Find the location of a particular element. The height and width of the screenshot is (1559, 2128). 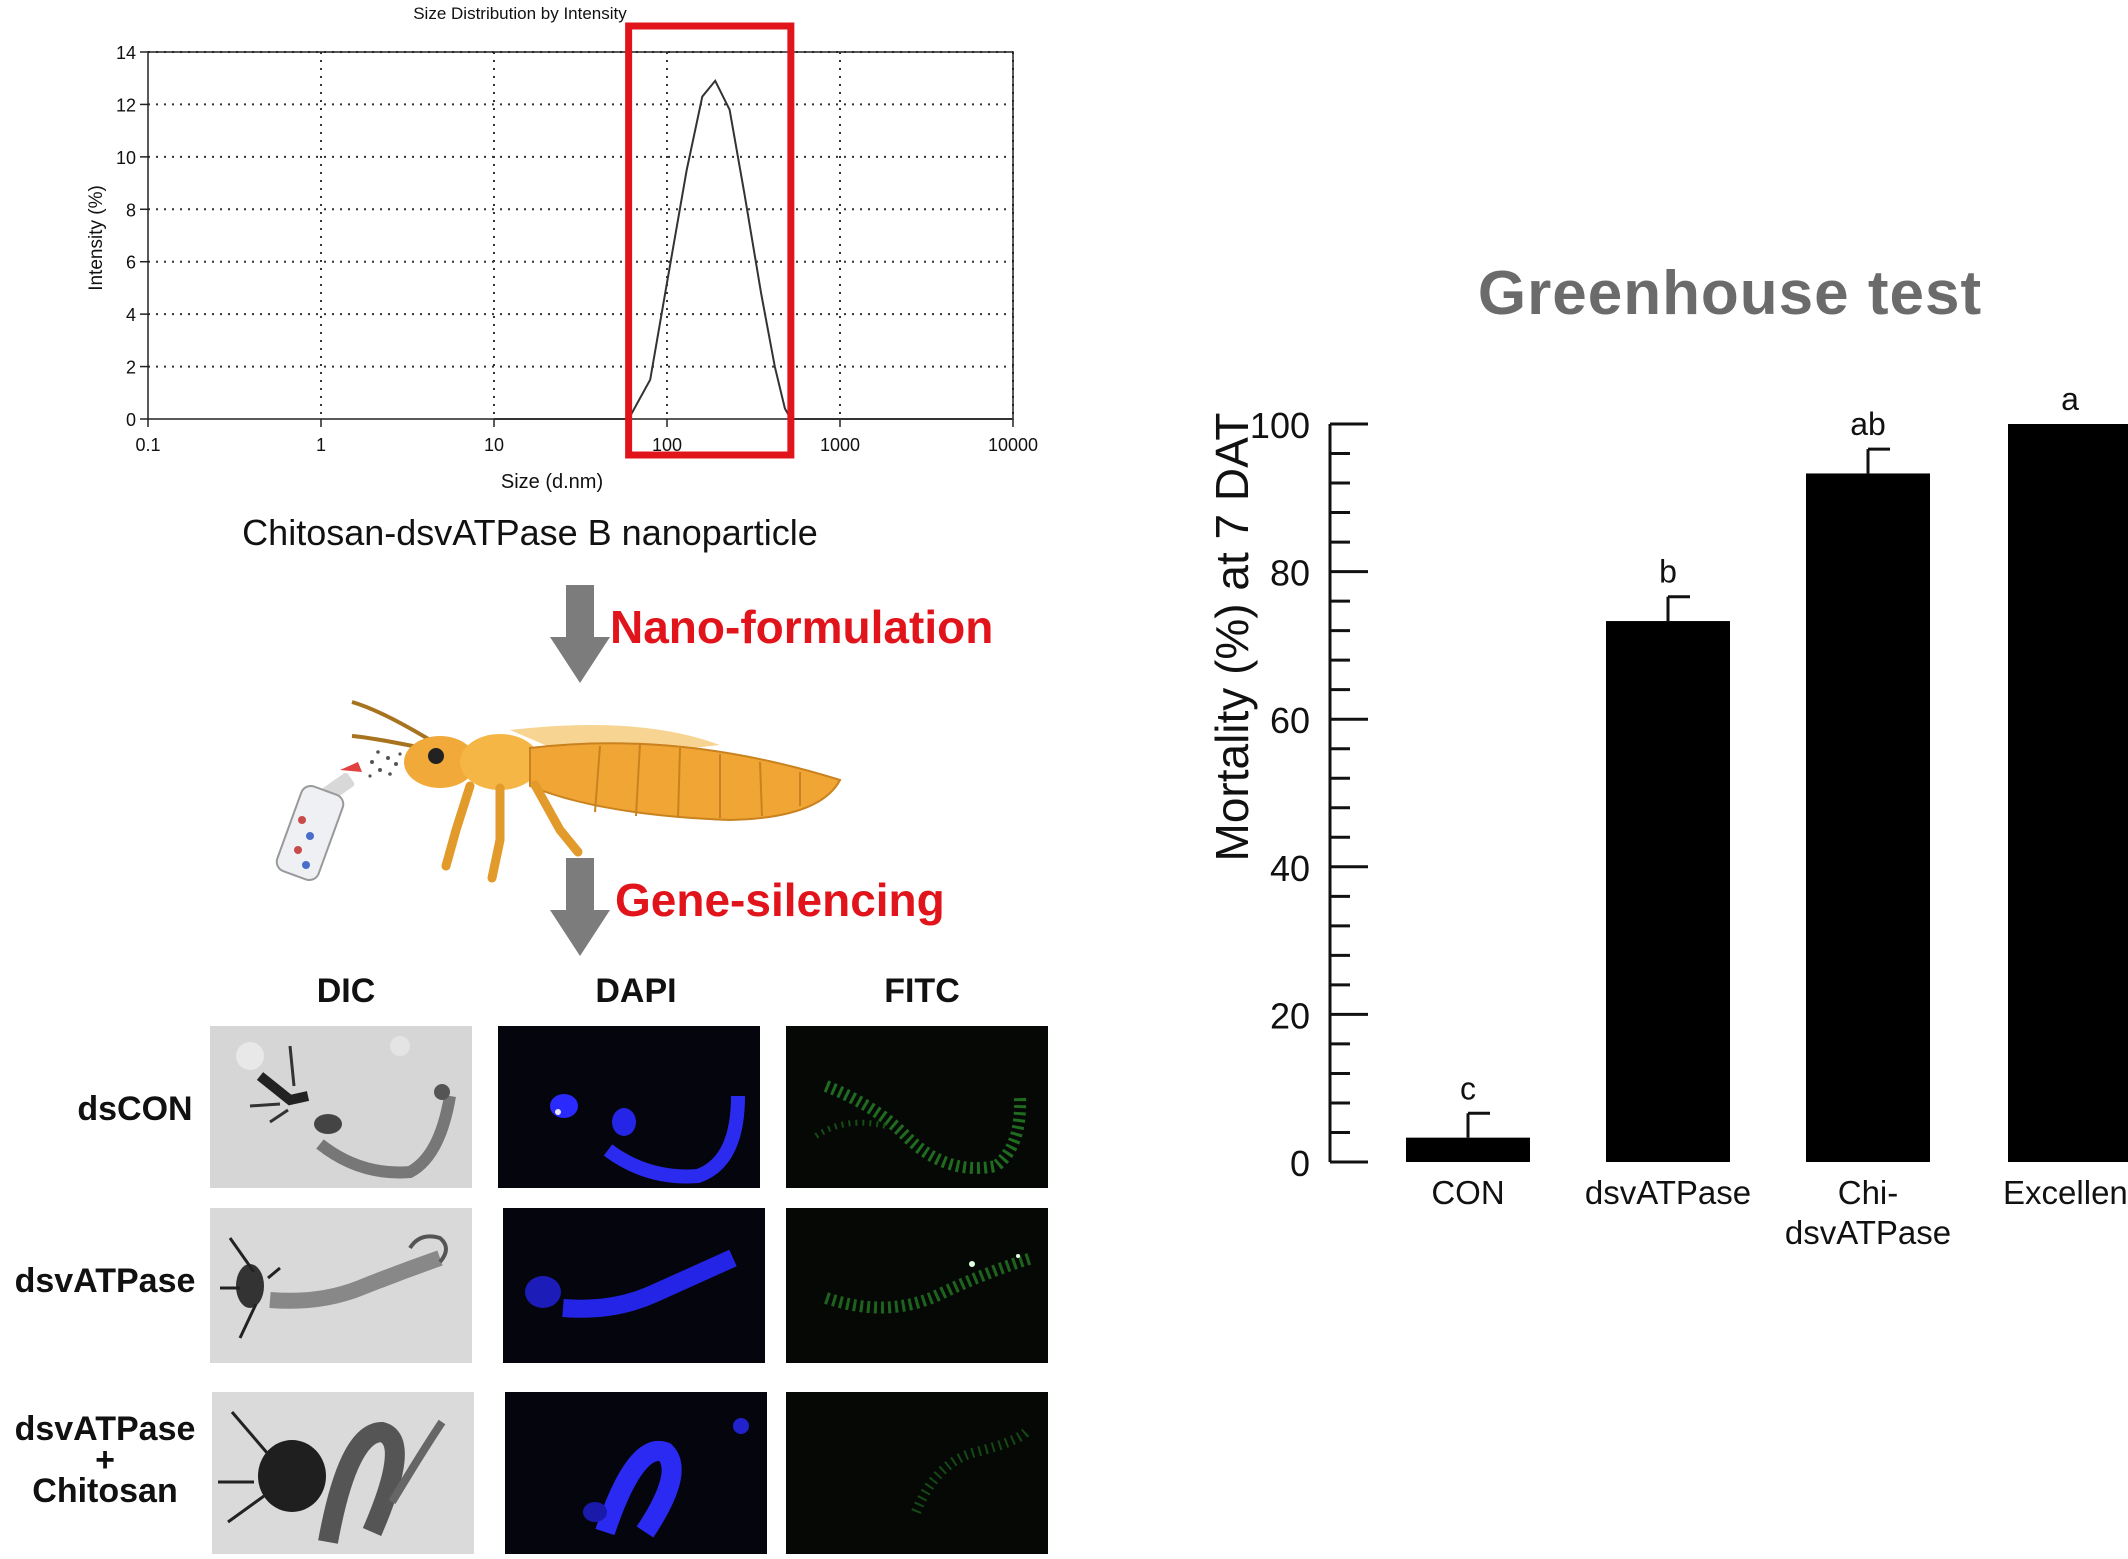

gh-y-tick-label: 40 is located at coordinates (1290, 868).